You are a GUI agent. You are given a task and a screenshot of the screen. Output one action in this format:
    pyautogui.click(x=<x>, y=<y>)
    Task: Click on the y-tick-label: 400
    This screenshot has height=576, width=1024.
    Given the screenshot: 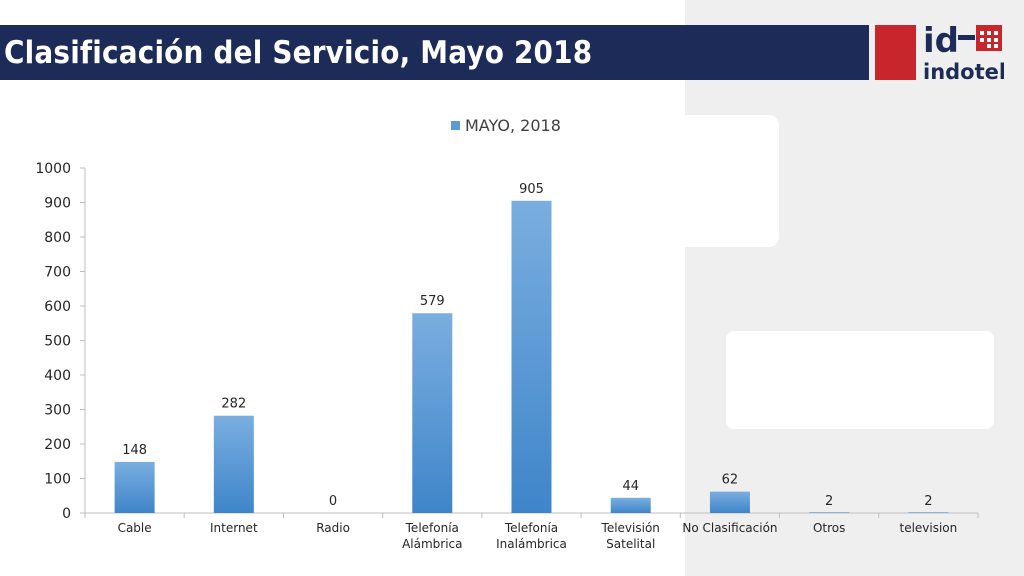 What is the action you would take?
    pyautogui.click(x=57, y=376)
    